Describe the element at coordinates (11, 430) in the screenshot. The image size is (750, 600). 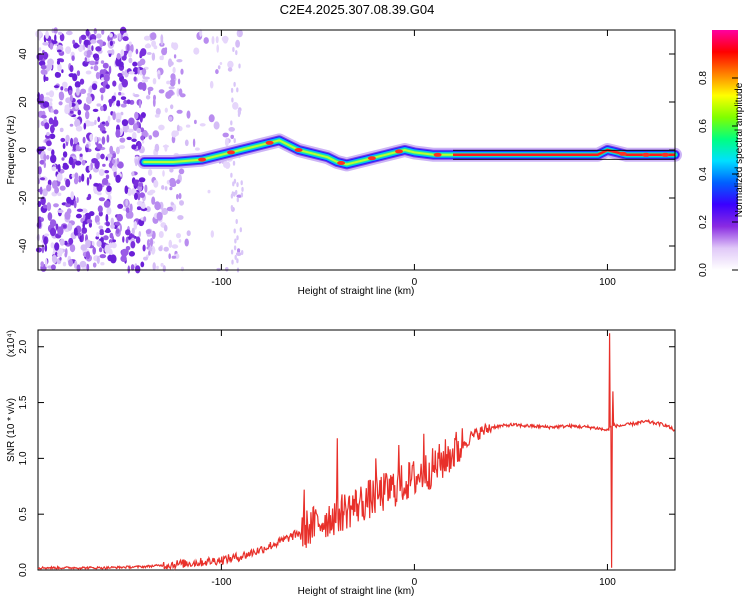
I see `snr-y-label: SNR (10 * v/v)` at that location.